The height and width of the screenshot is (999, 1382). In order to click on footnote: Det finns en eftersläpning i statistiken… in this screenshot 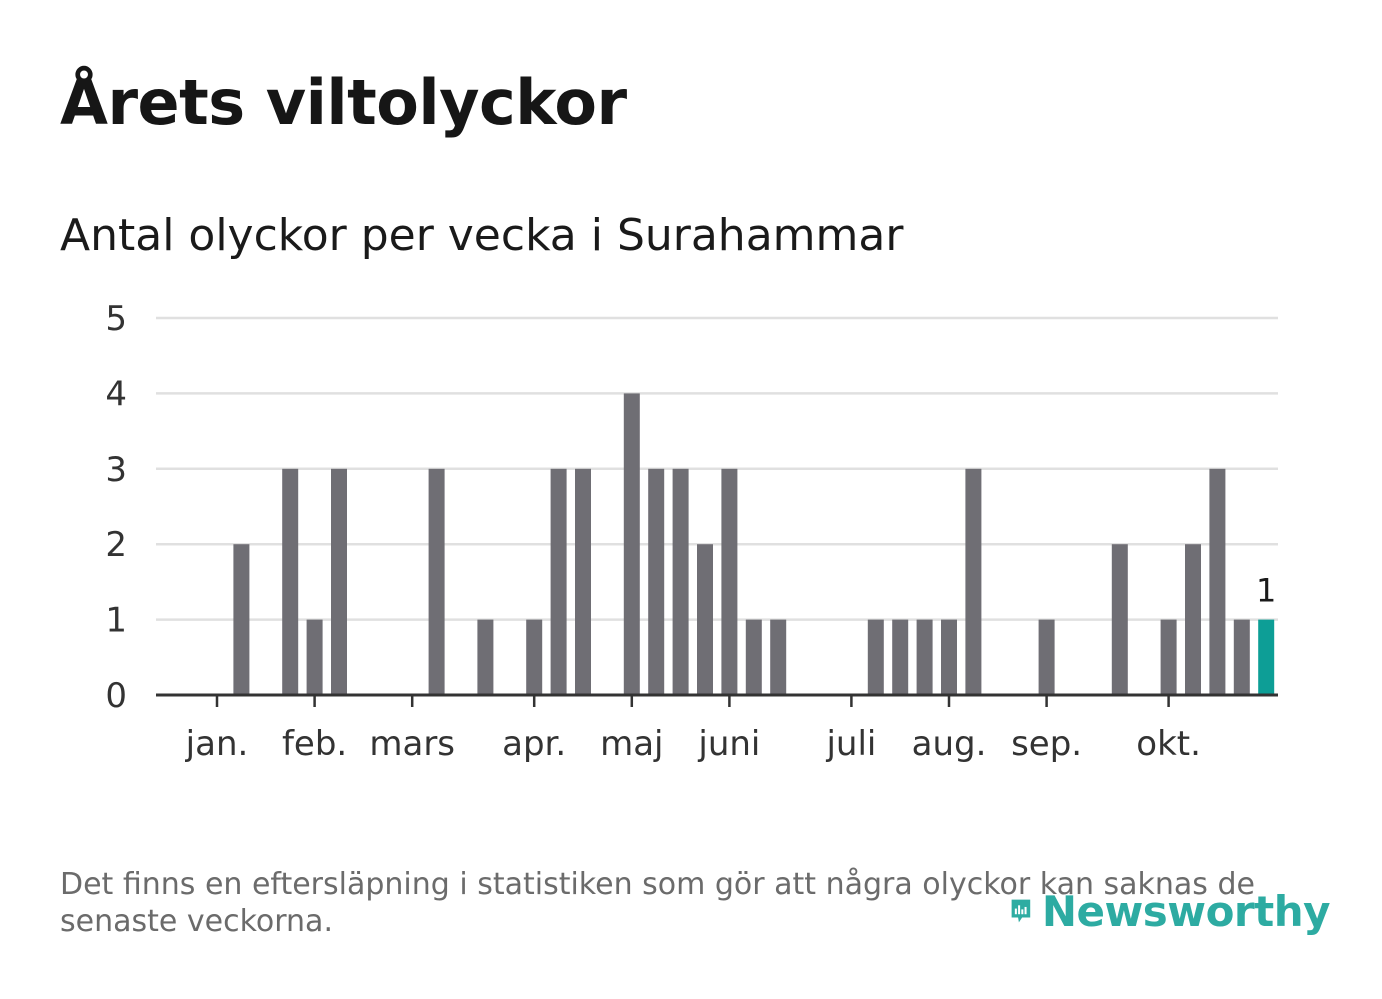, I will do `click(657, 903)`.